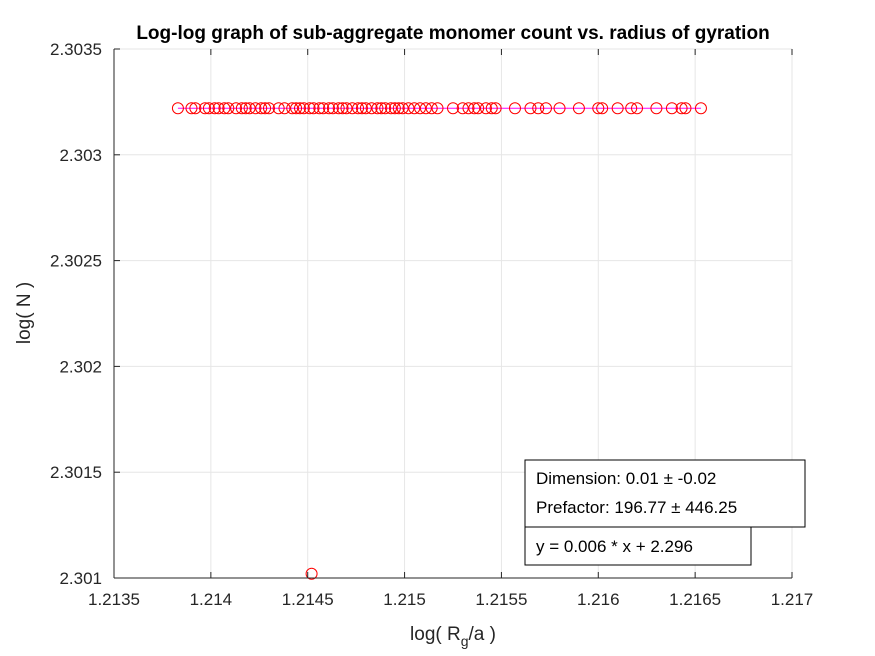 The height and width of the screenshot is (656, 875). Describe the element at coordinates (76, 49) in the screenshot. I see `y-tick-label: 2.3035` at that location.